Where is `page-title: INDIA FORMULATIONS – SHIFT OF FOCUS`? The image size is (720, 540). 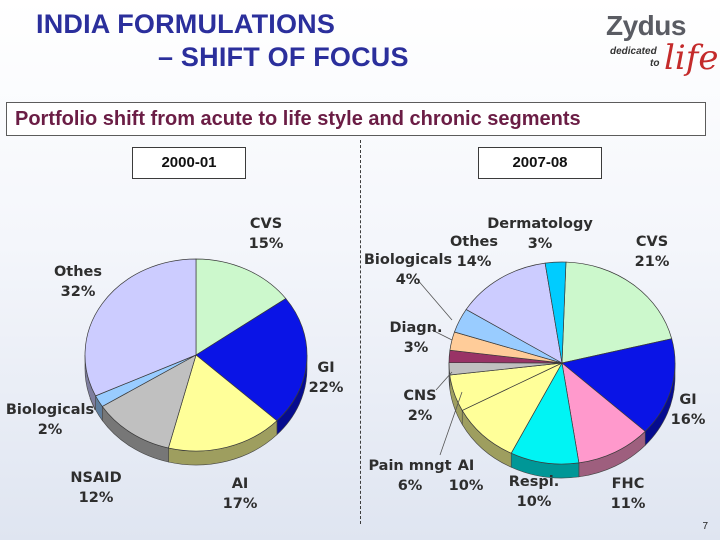
page-title: INDIA FORMULATIONS – SHIFT OF FOCUS is located at coordinates (222, 41).